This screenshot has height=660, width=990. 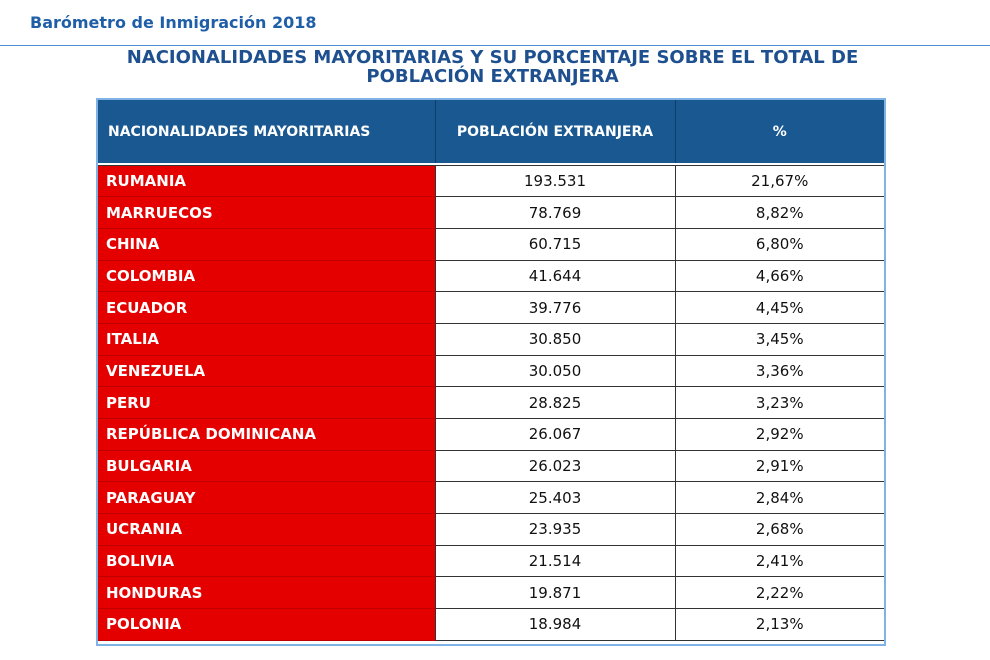 I want to click on table-row: REPÚBLICA DOMINICANA 26.067 2,92%, so click(x=491, y=434).